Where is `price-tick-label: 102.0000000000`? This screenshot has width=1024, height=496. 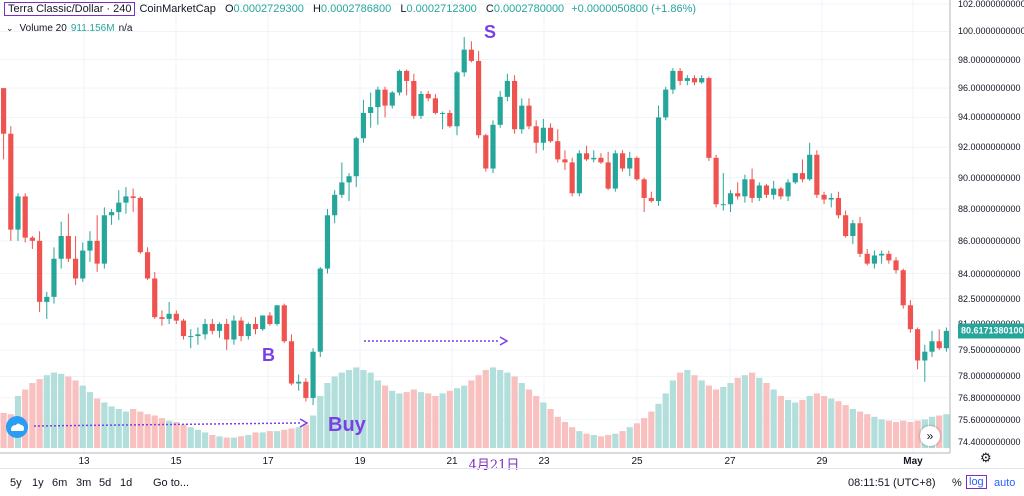 price-tick-label: 102.0000000000 is located at coordinates (991, 4).